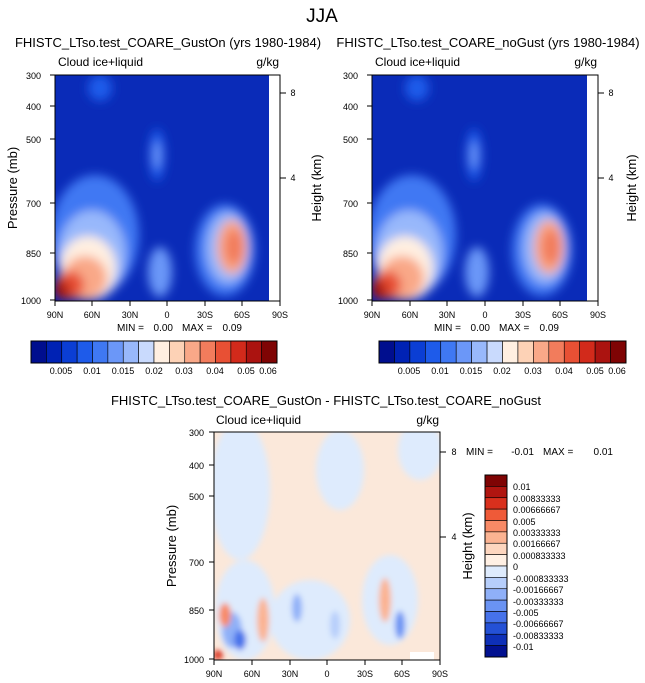 The width and height of the screenshot is (645, 683). I want to click on y-tick-label: 300, so click(196, 433).